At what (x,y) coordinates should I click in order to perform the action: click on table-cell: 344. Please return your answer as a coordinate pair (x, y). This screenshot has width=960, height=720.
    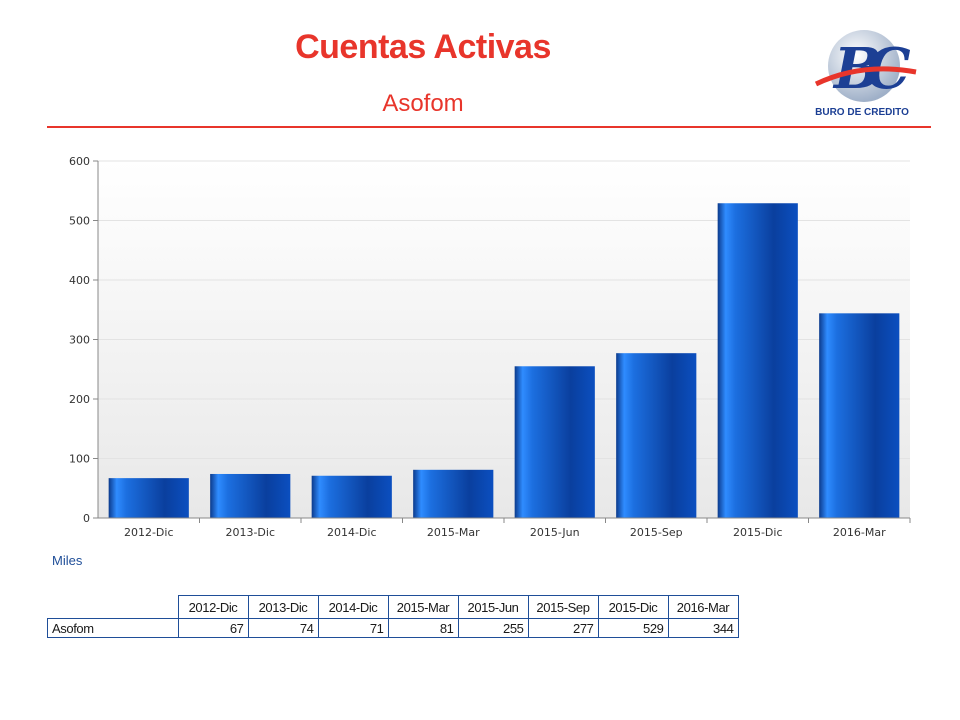
    Looking at the image, I should click on (703, 628).